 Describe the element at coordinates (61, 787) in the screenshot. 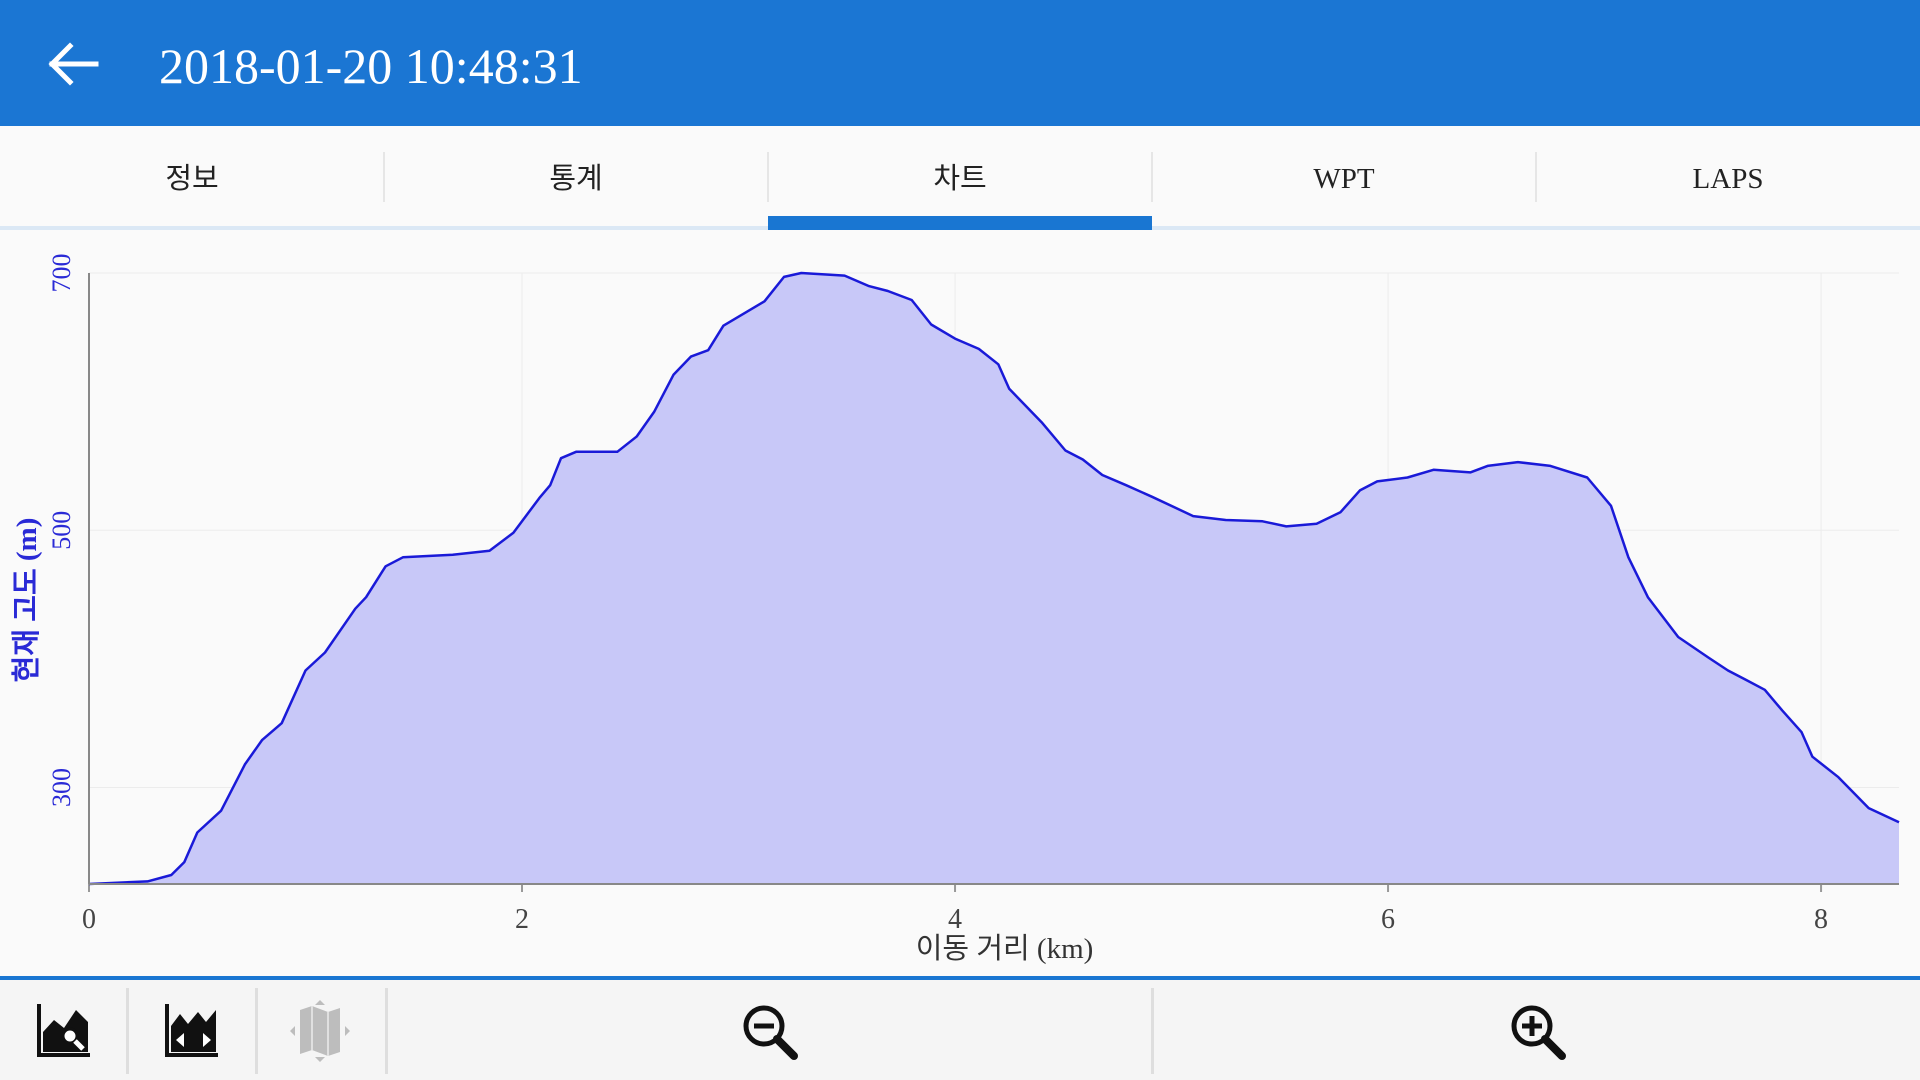

I see `y-tick-label: 300` at that location.